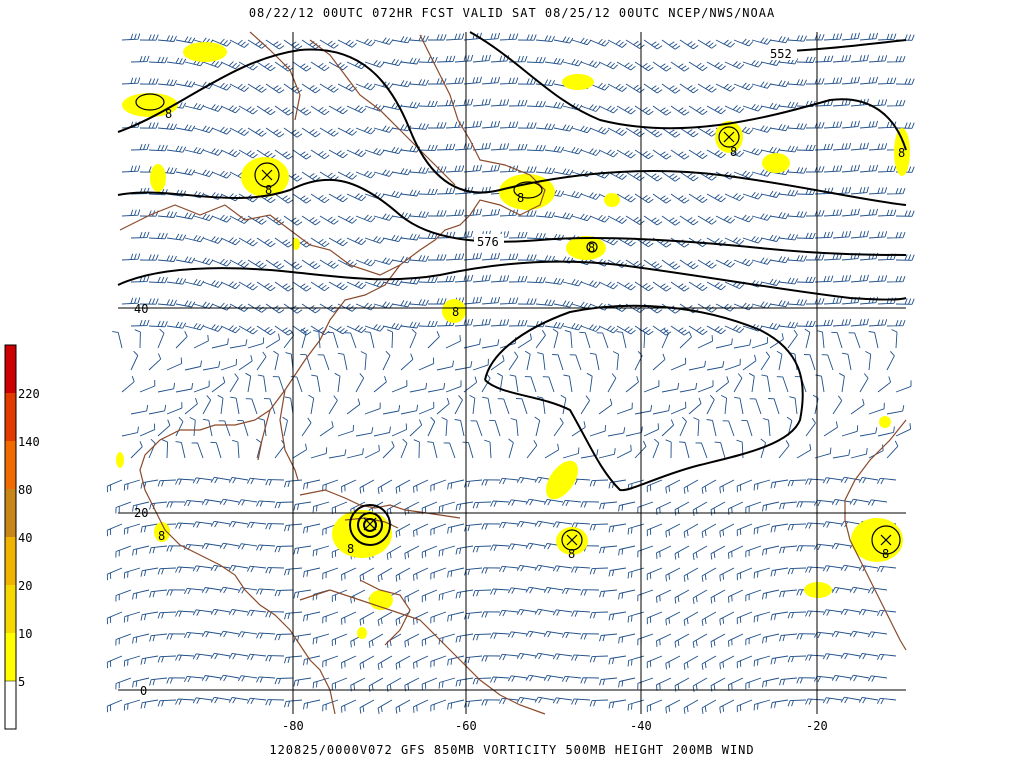 This screenshot has height=768, width=1024. I want to click on longitude-labels: -80 -60 -40 -20, so click(555, 726).